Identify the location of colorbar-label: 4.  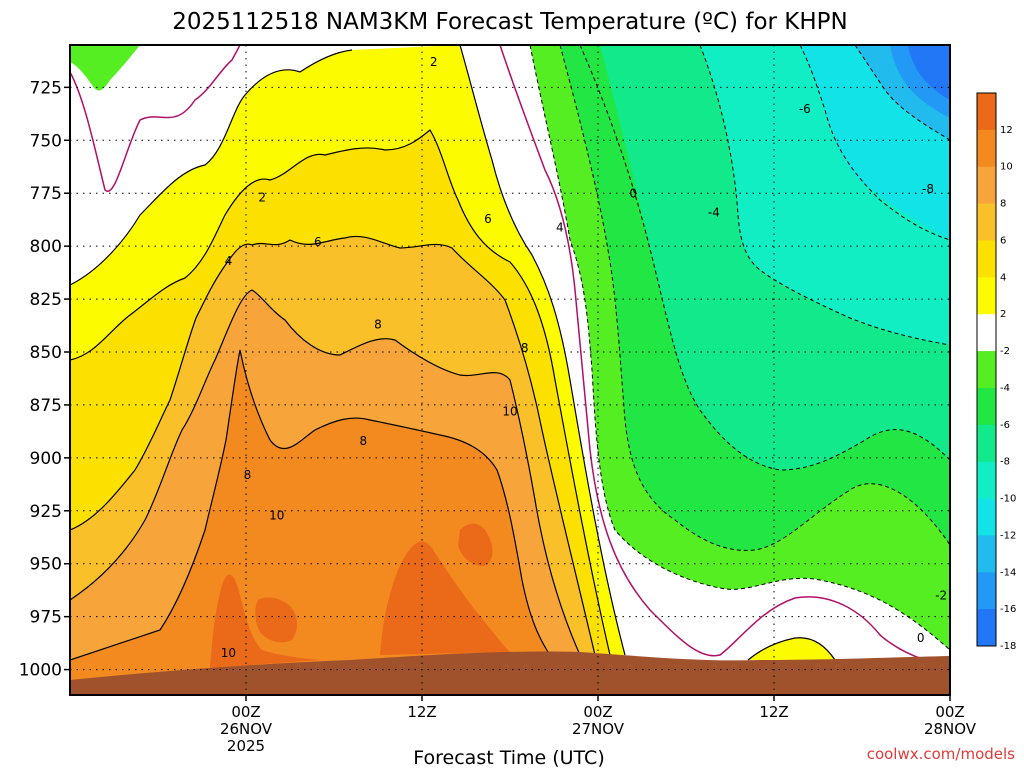
(1003, 277).